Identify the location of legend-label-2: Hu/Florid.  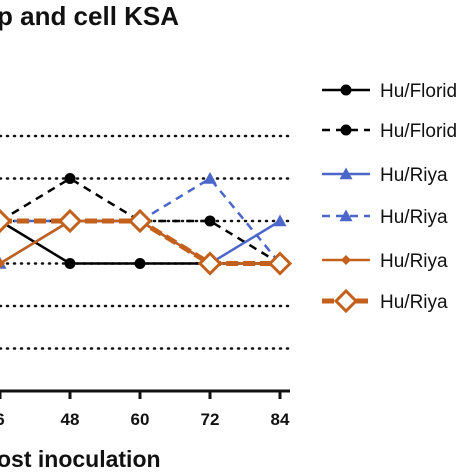
(418, 131).